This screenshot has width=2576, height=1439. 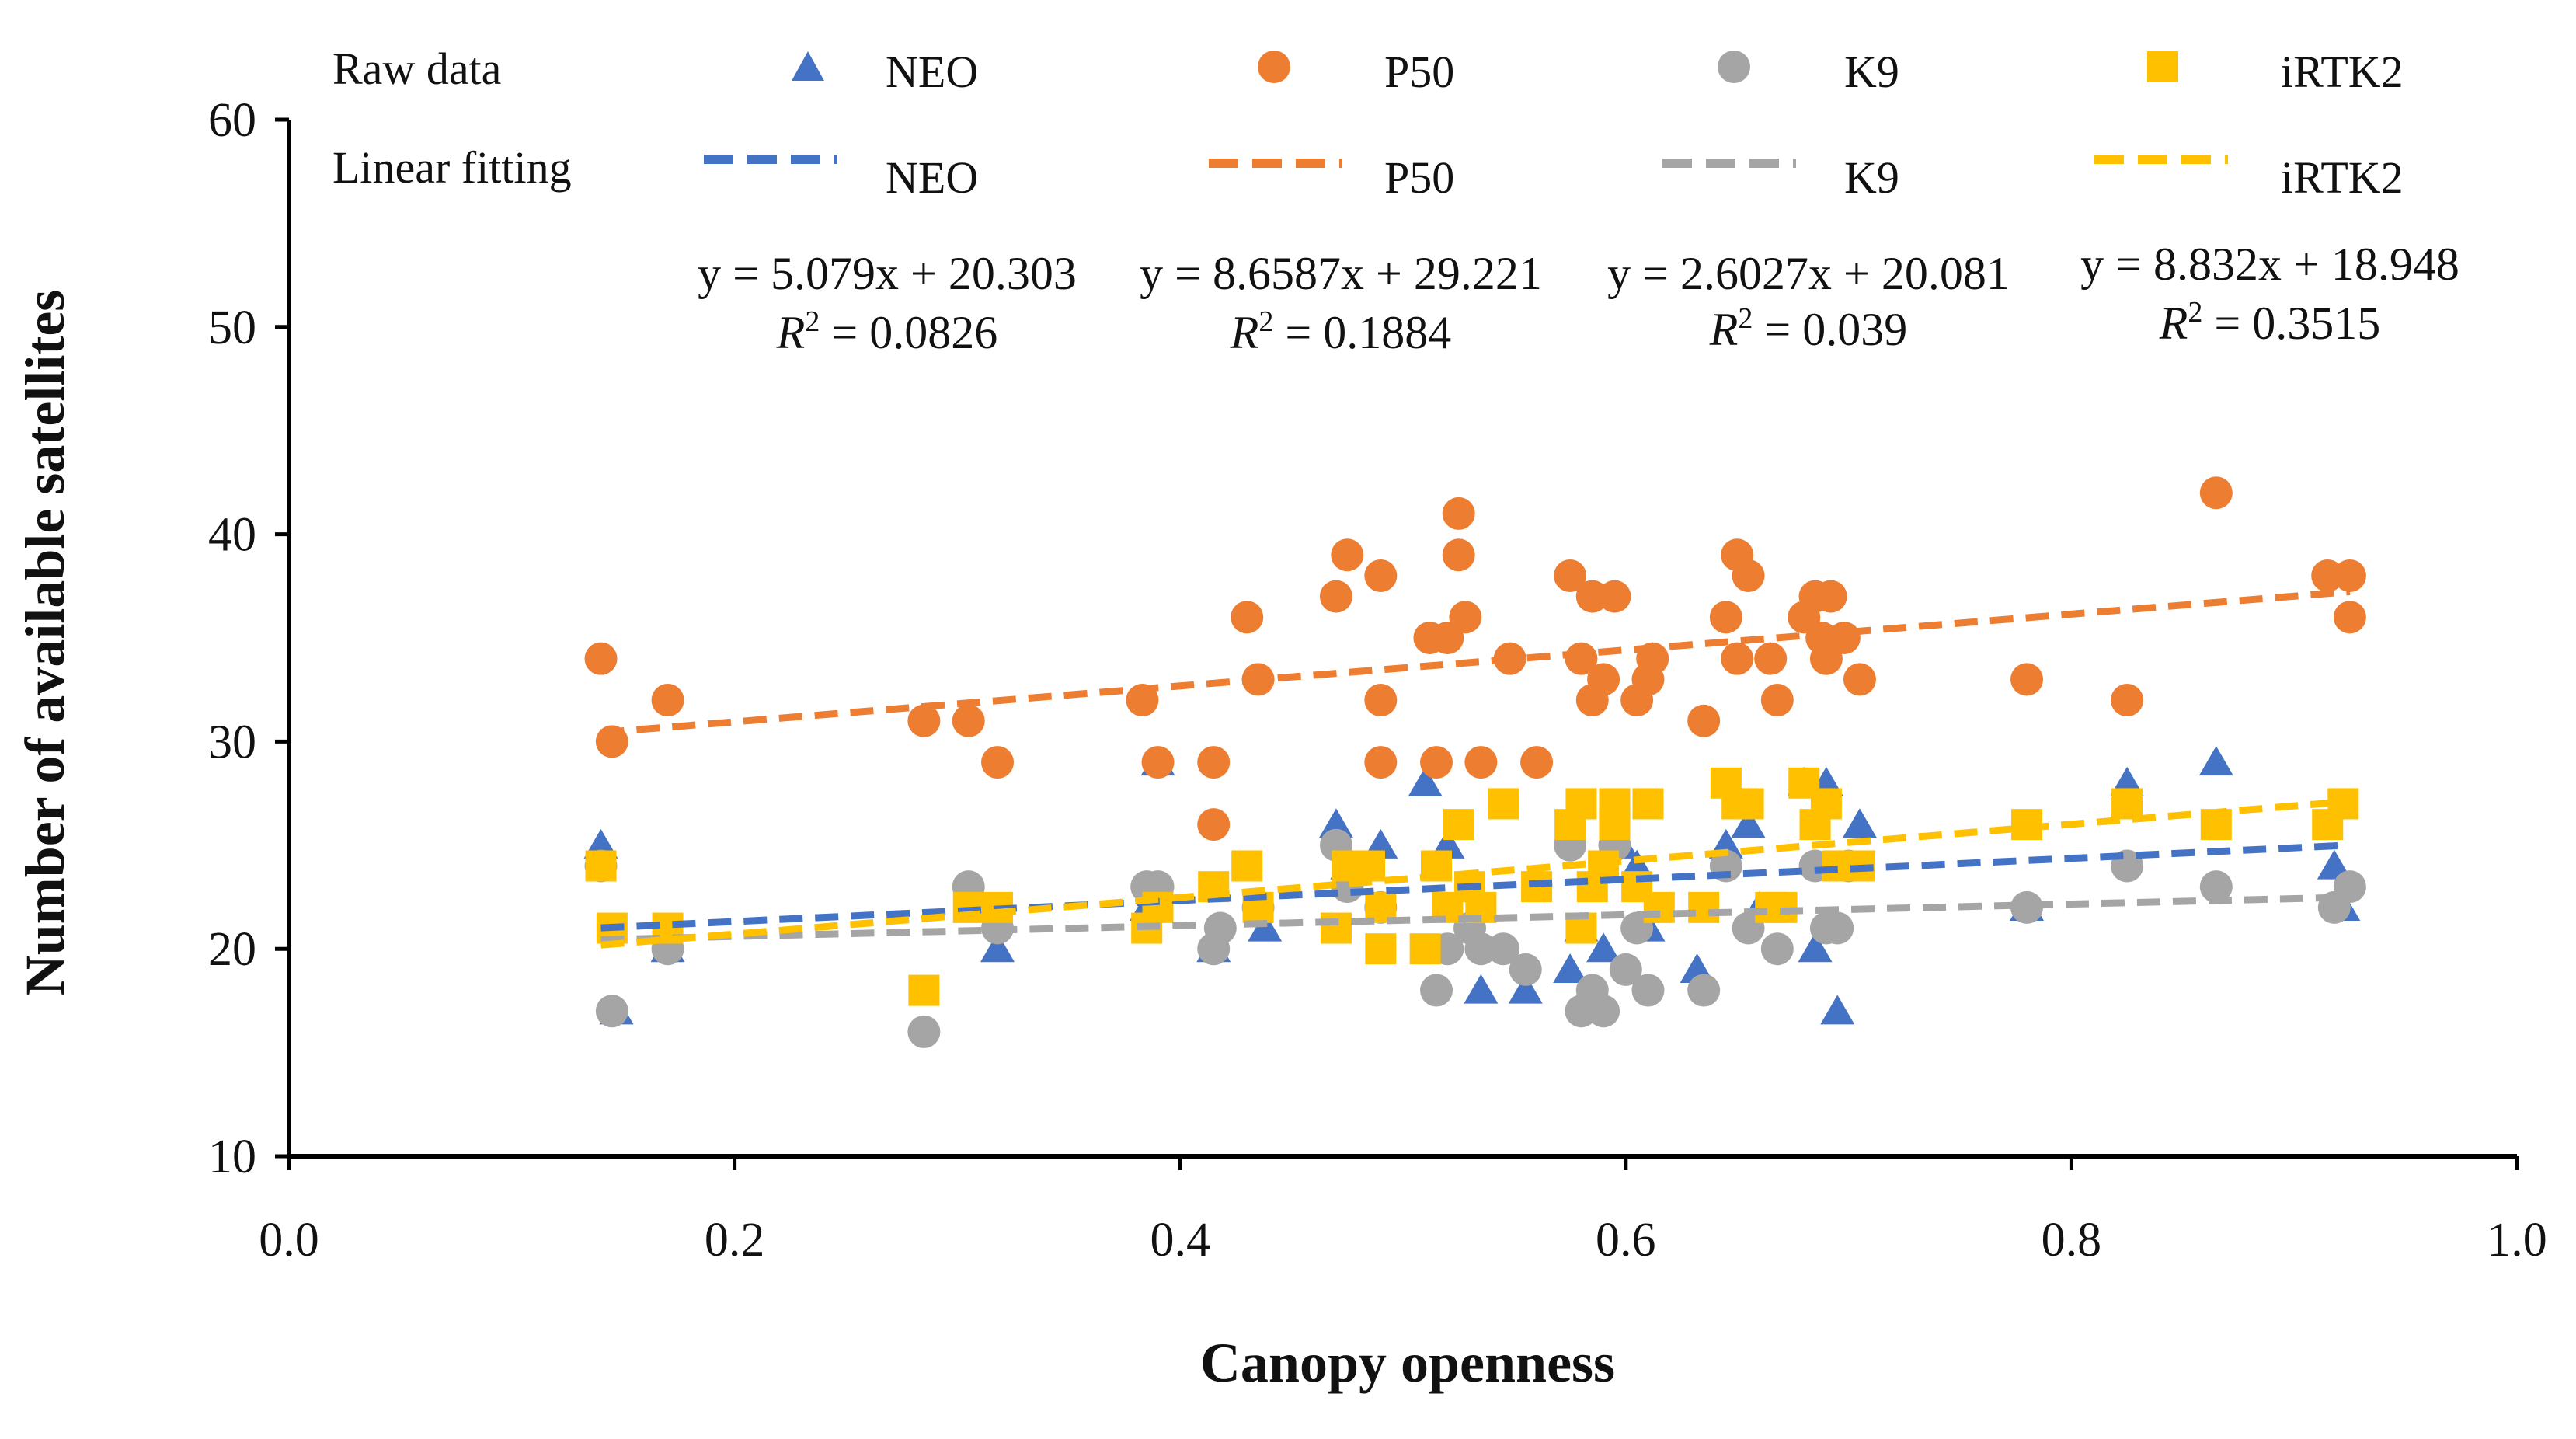 What do you see at coordinates (887, 273) in the screenshot?
I see `neo-equation: y = 5.079x + 20.303` at bounding box center [887, 273].